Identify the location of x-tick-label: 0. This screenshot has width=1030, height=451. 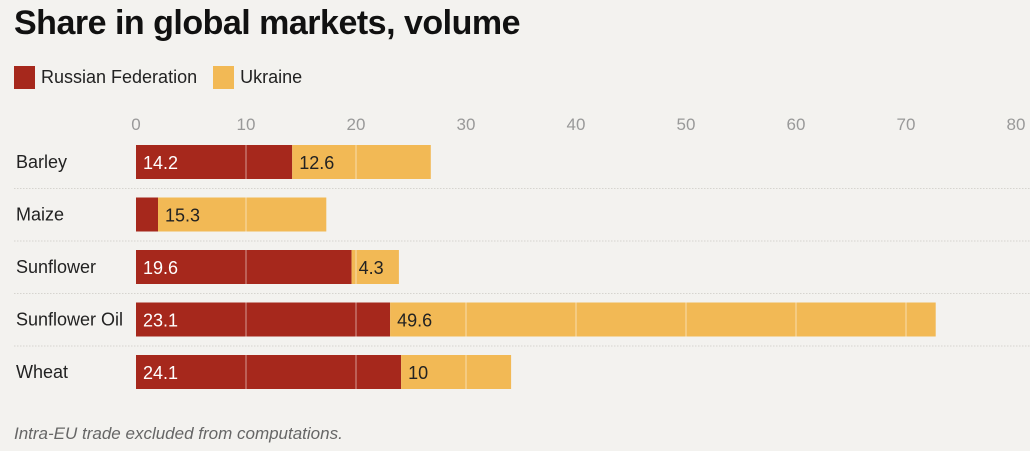
(135, 124).